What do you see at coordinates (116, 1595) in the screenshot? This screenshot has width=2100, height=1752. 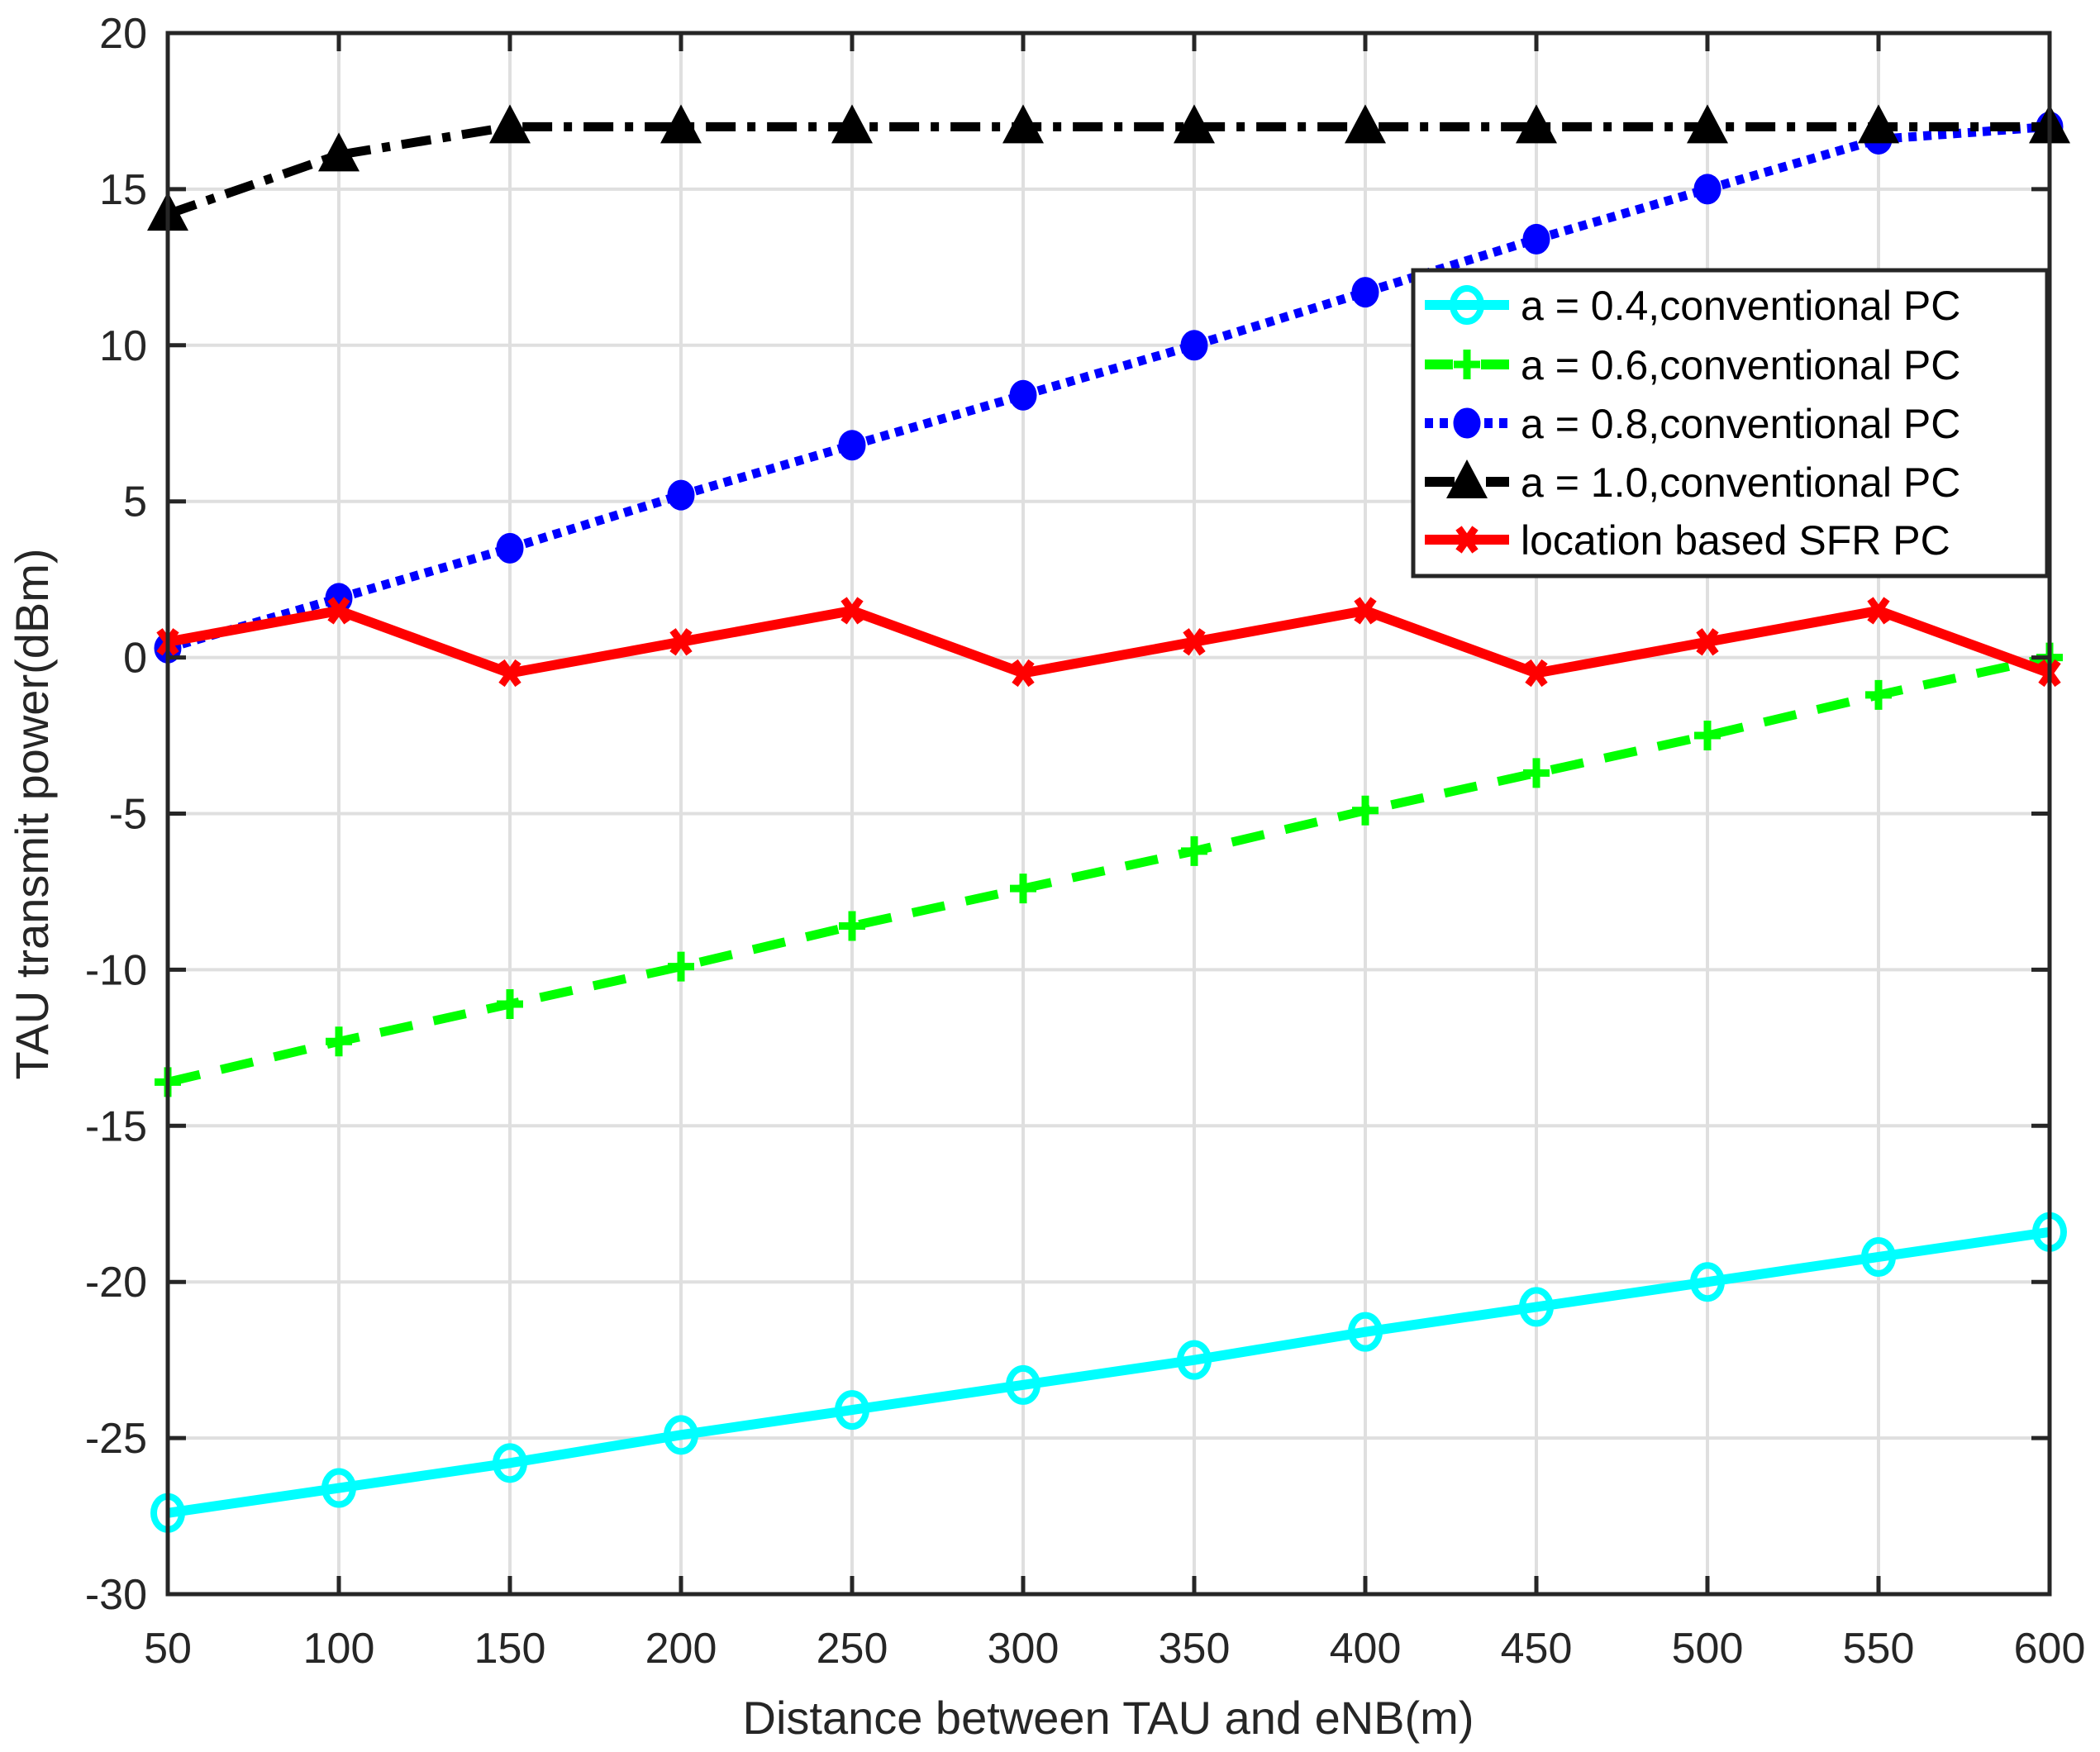 I see `y-tick-label: -30` at bounding box center [116, 1595].